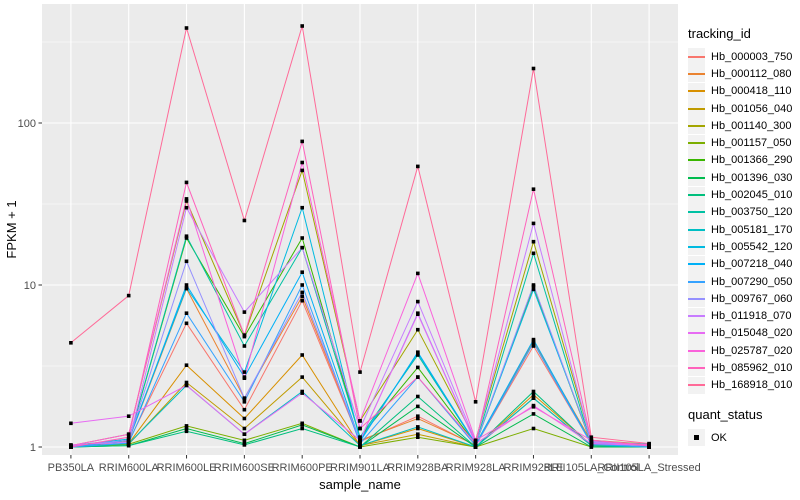 The width and height of the screenshot is (800, 500). I want to click on legend-item-label: Hb_001140_300, so click(751, 125).